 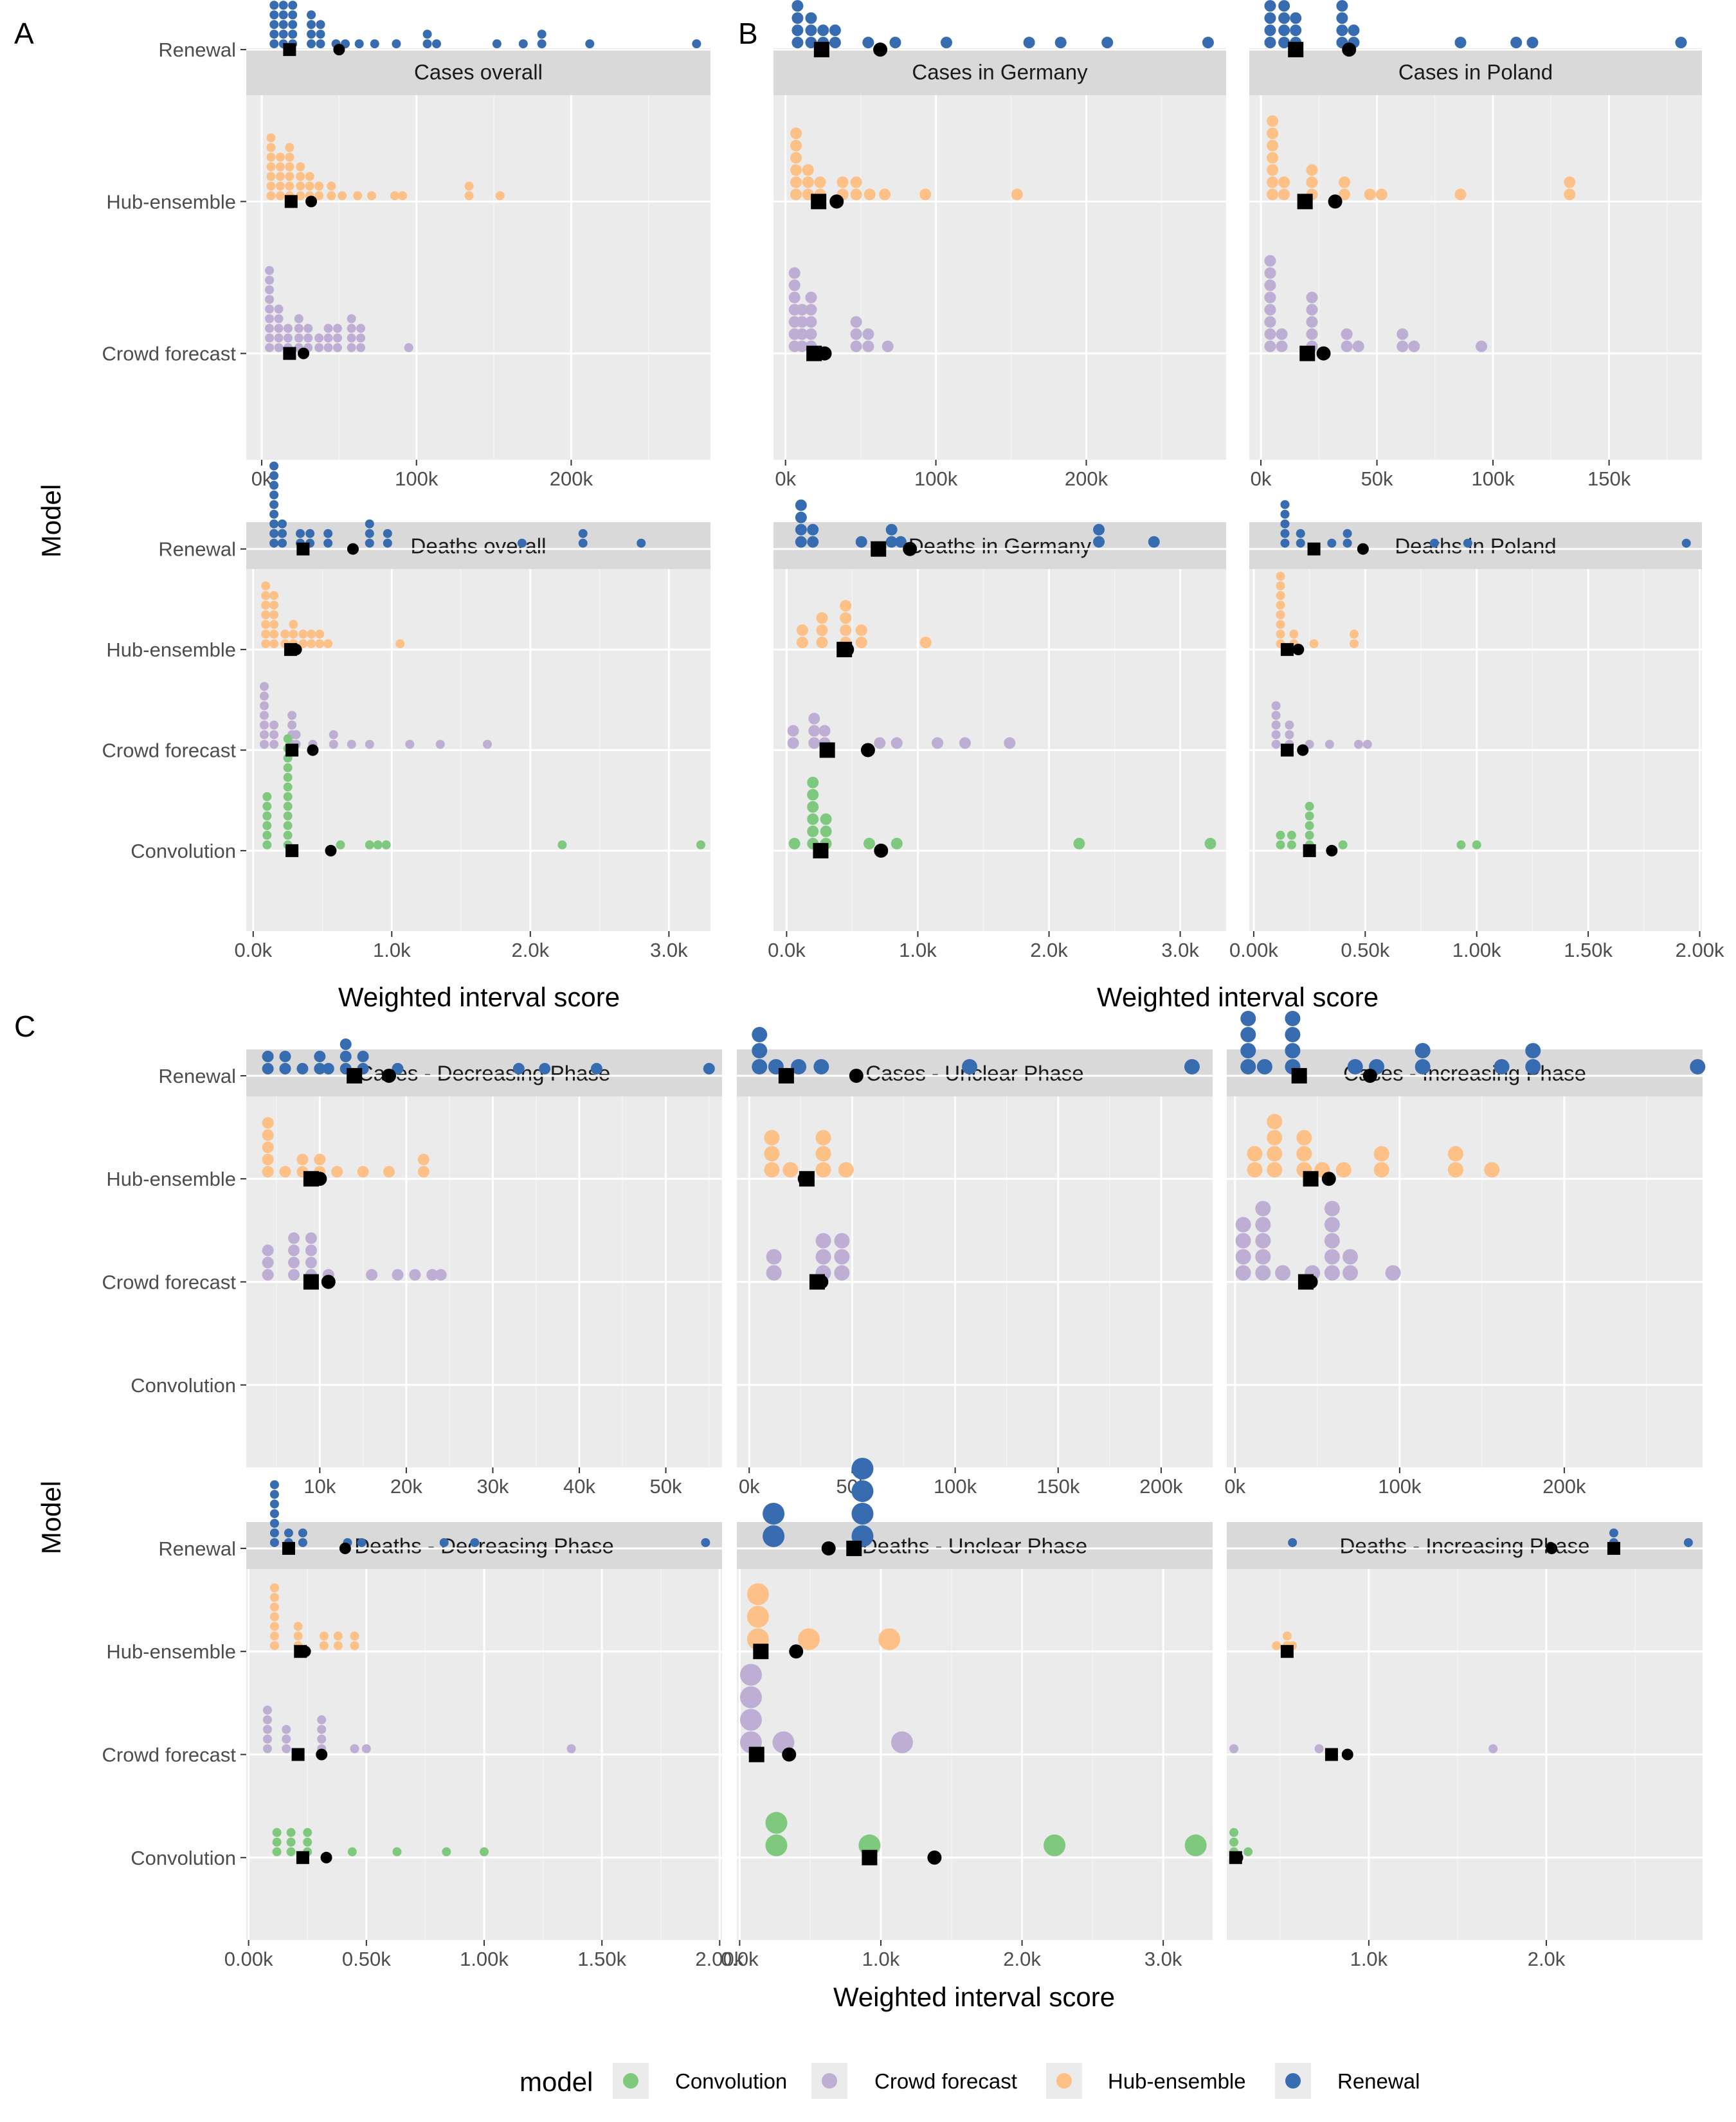 What do you see at coordinates (630, 2081) in the screenshot?
I see `legend-key-convolution` at bounding box center [630, 2081].